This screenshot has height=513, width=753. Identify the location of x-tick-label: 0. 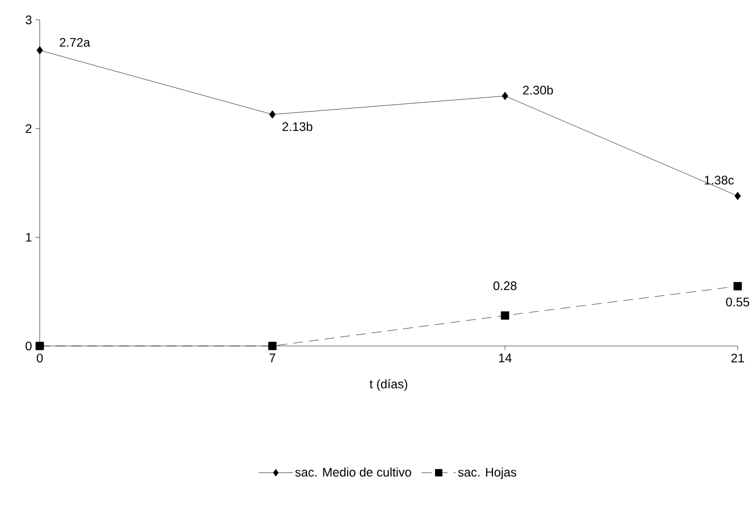
(39, 358).